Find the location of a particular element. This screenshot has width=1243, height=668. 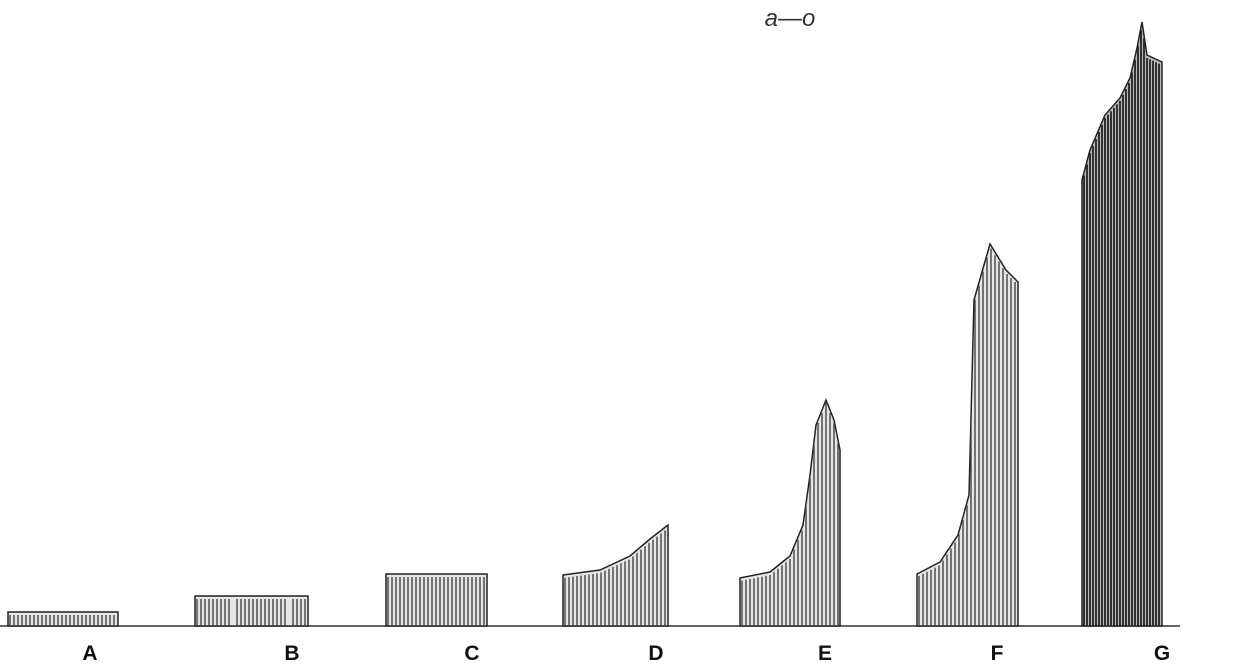

panel-label: B is located at coordinates (291, 653).